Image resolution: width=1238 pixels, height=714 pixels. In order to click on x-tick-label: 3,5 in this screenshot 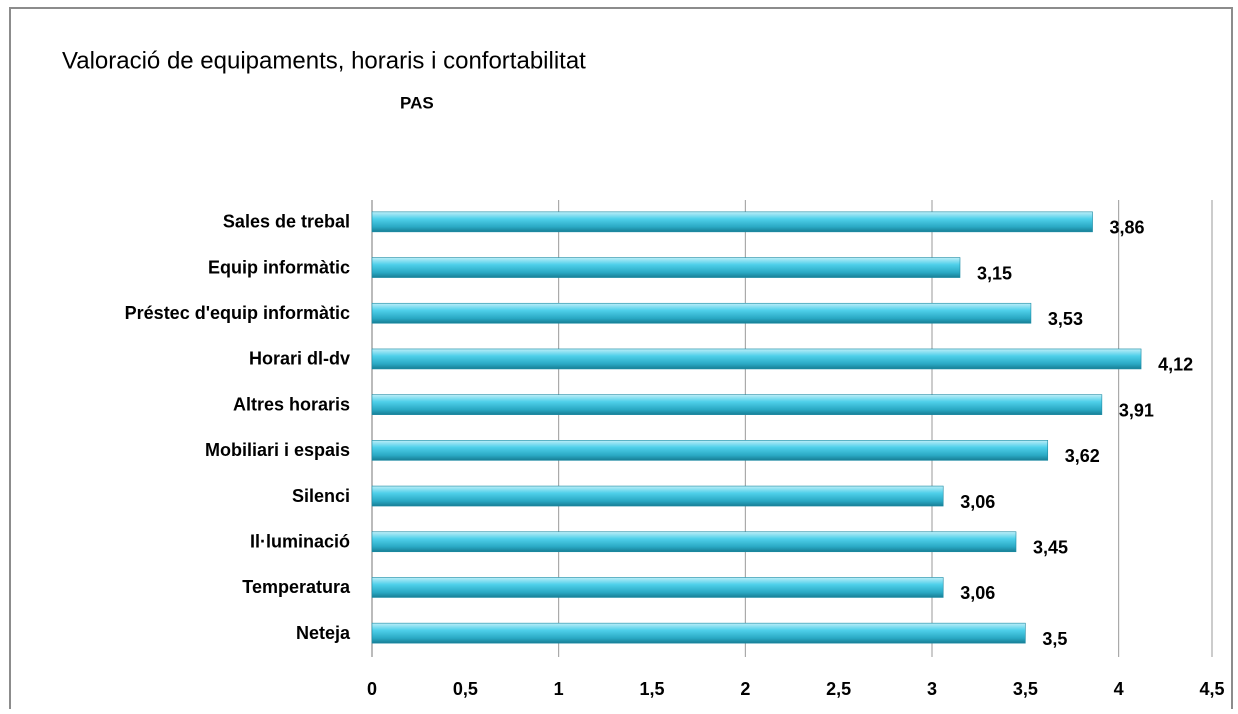, I will do `click(1025, 689)`.